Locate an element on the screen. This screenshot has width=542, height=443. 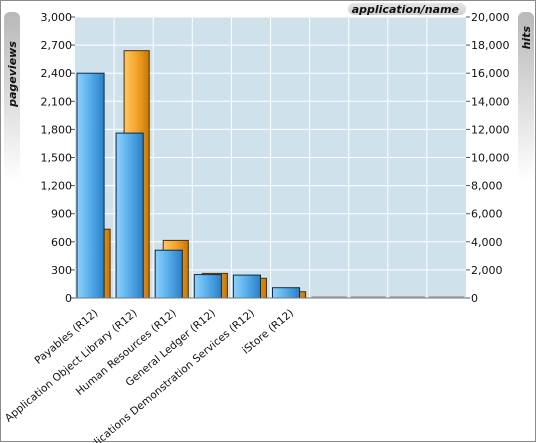
y2-tick-label: 16,000 is located at coordinates (490, 73).